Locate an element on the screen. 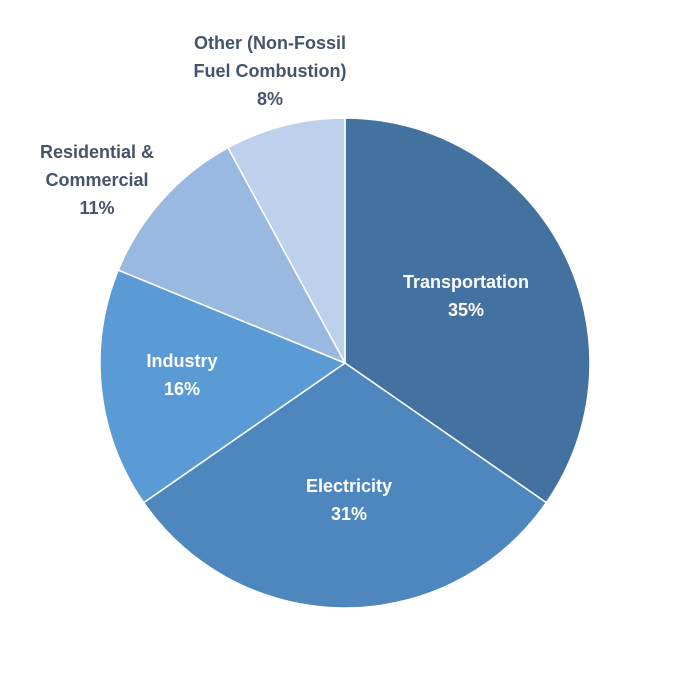 This screenshot has width=682, height=687. pie-slice-residential-commercial is located at coordinates (232, 255).